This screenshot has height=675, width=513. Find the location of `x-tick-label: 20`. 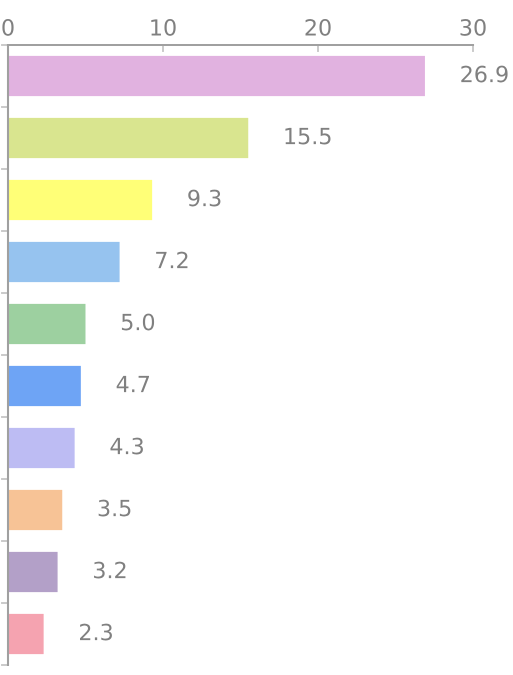

x-tick-label: 20 is located at coordinates (318, 27).